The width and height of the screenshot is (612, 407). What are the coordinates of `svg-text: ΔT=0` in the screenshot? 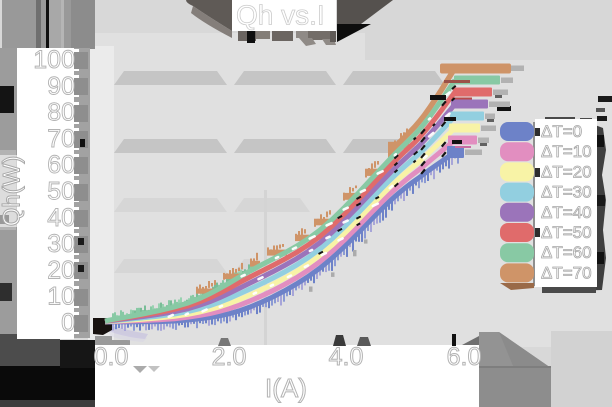 It's located at (561, 131).